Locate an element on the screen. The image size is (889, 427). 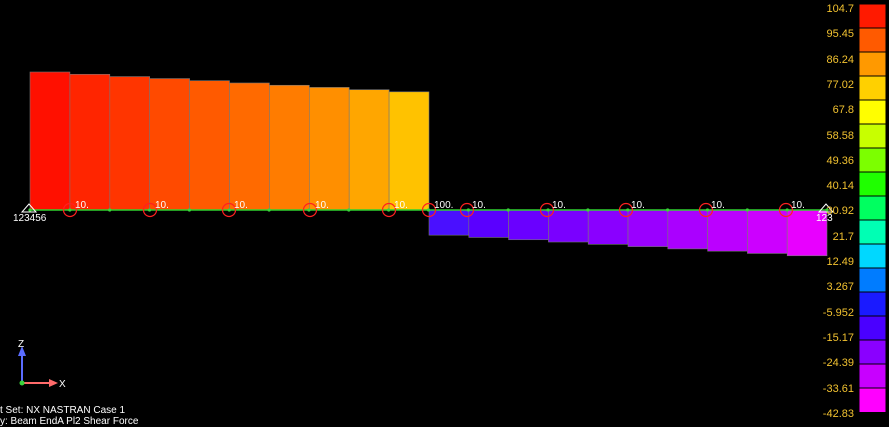
output-set-label: t Set: NX NASTRAN Case 1 is located at coordinates (63, 410).